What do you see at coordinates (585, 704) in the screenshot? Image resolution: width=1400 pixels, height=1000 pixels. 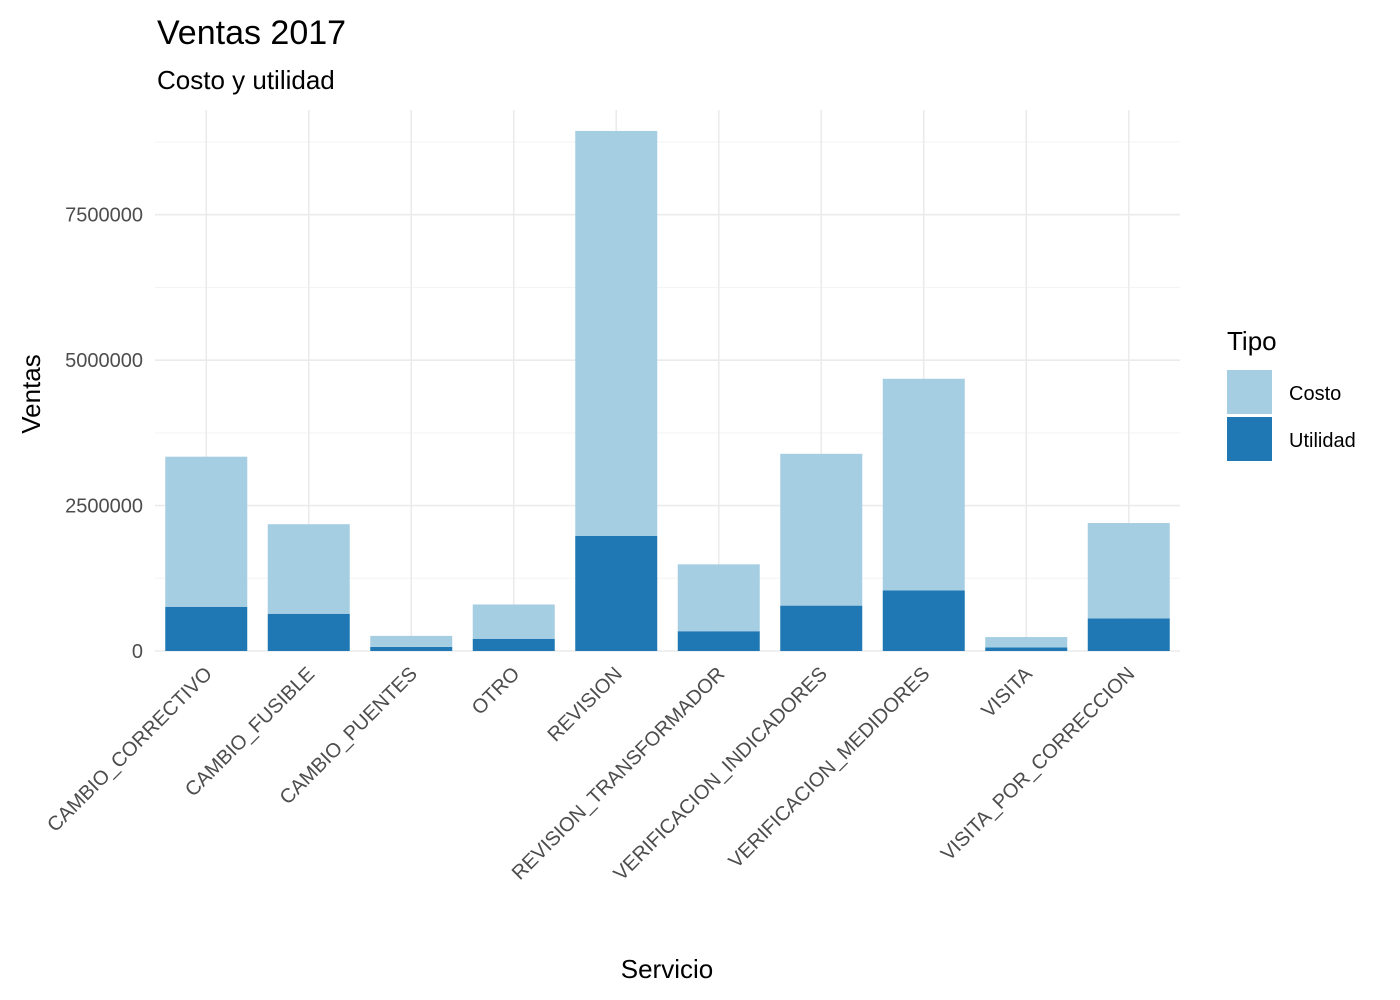 I see `x-tick-label: REVISION` at bounding box center [585, 704].